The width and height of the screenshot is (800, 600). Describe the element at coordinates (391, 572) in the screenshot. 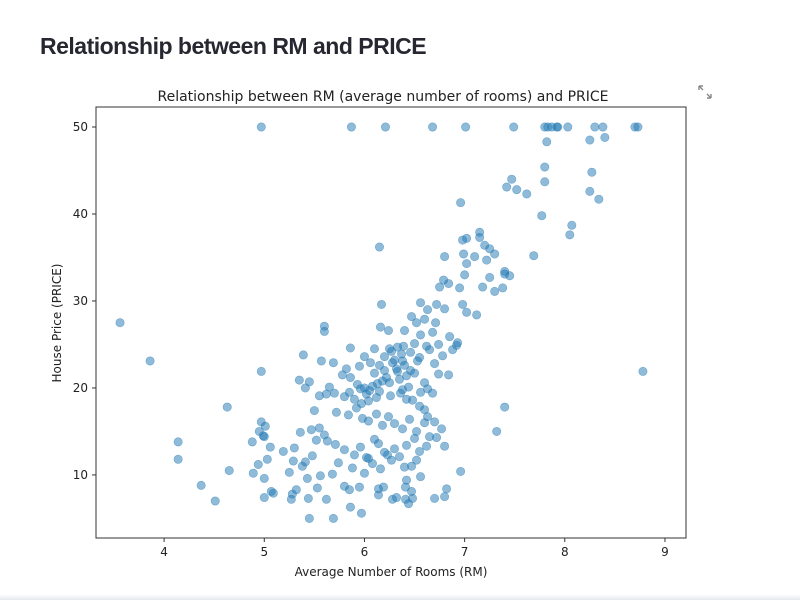

I see `x-axis-label: Average Number of Rooms (RM)` at that location.